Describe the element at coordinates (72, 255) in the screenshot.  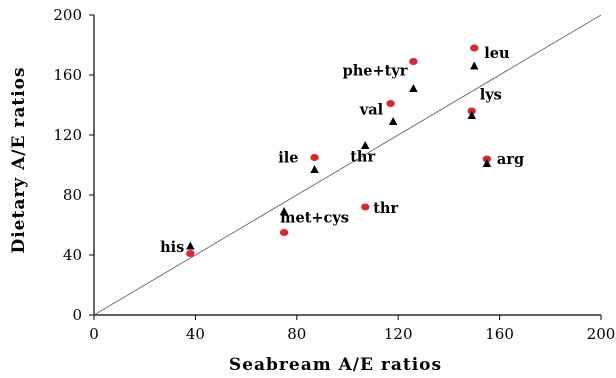
I see `y-tick-label: 40` at that location.